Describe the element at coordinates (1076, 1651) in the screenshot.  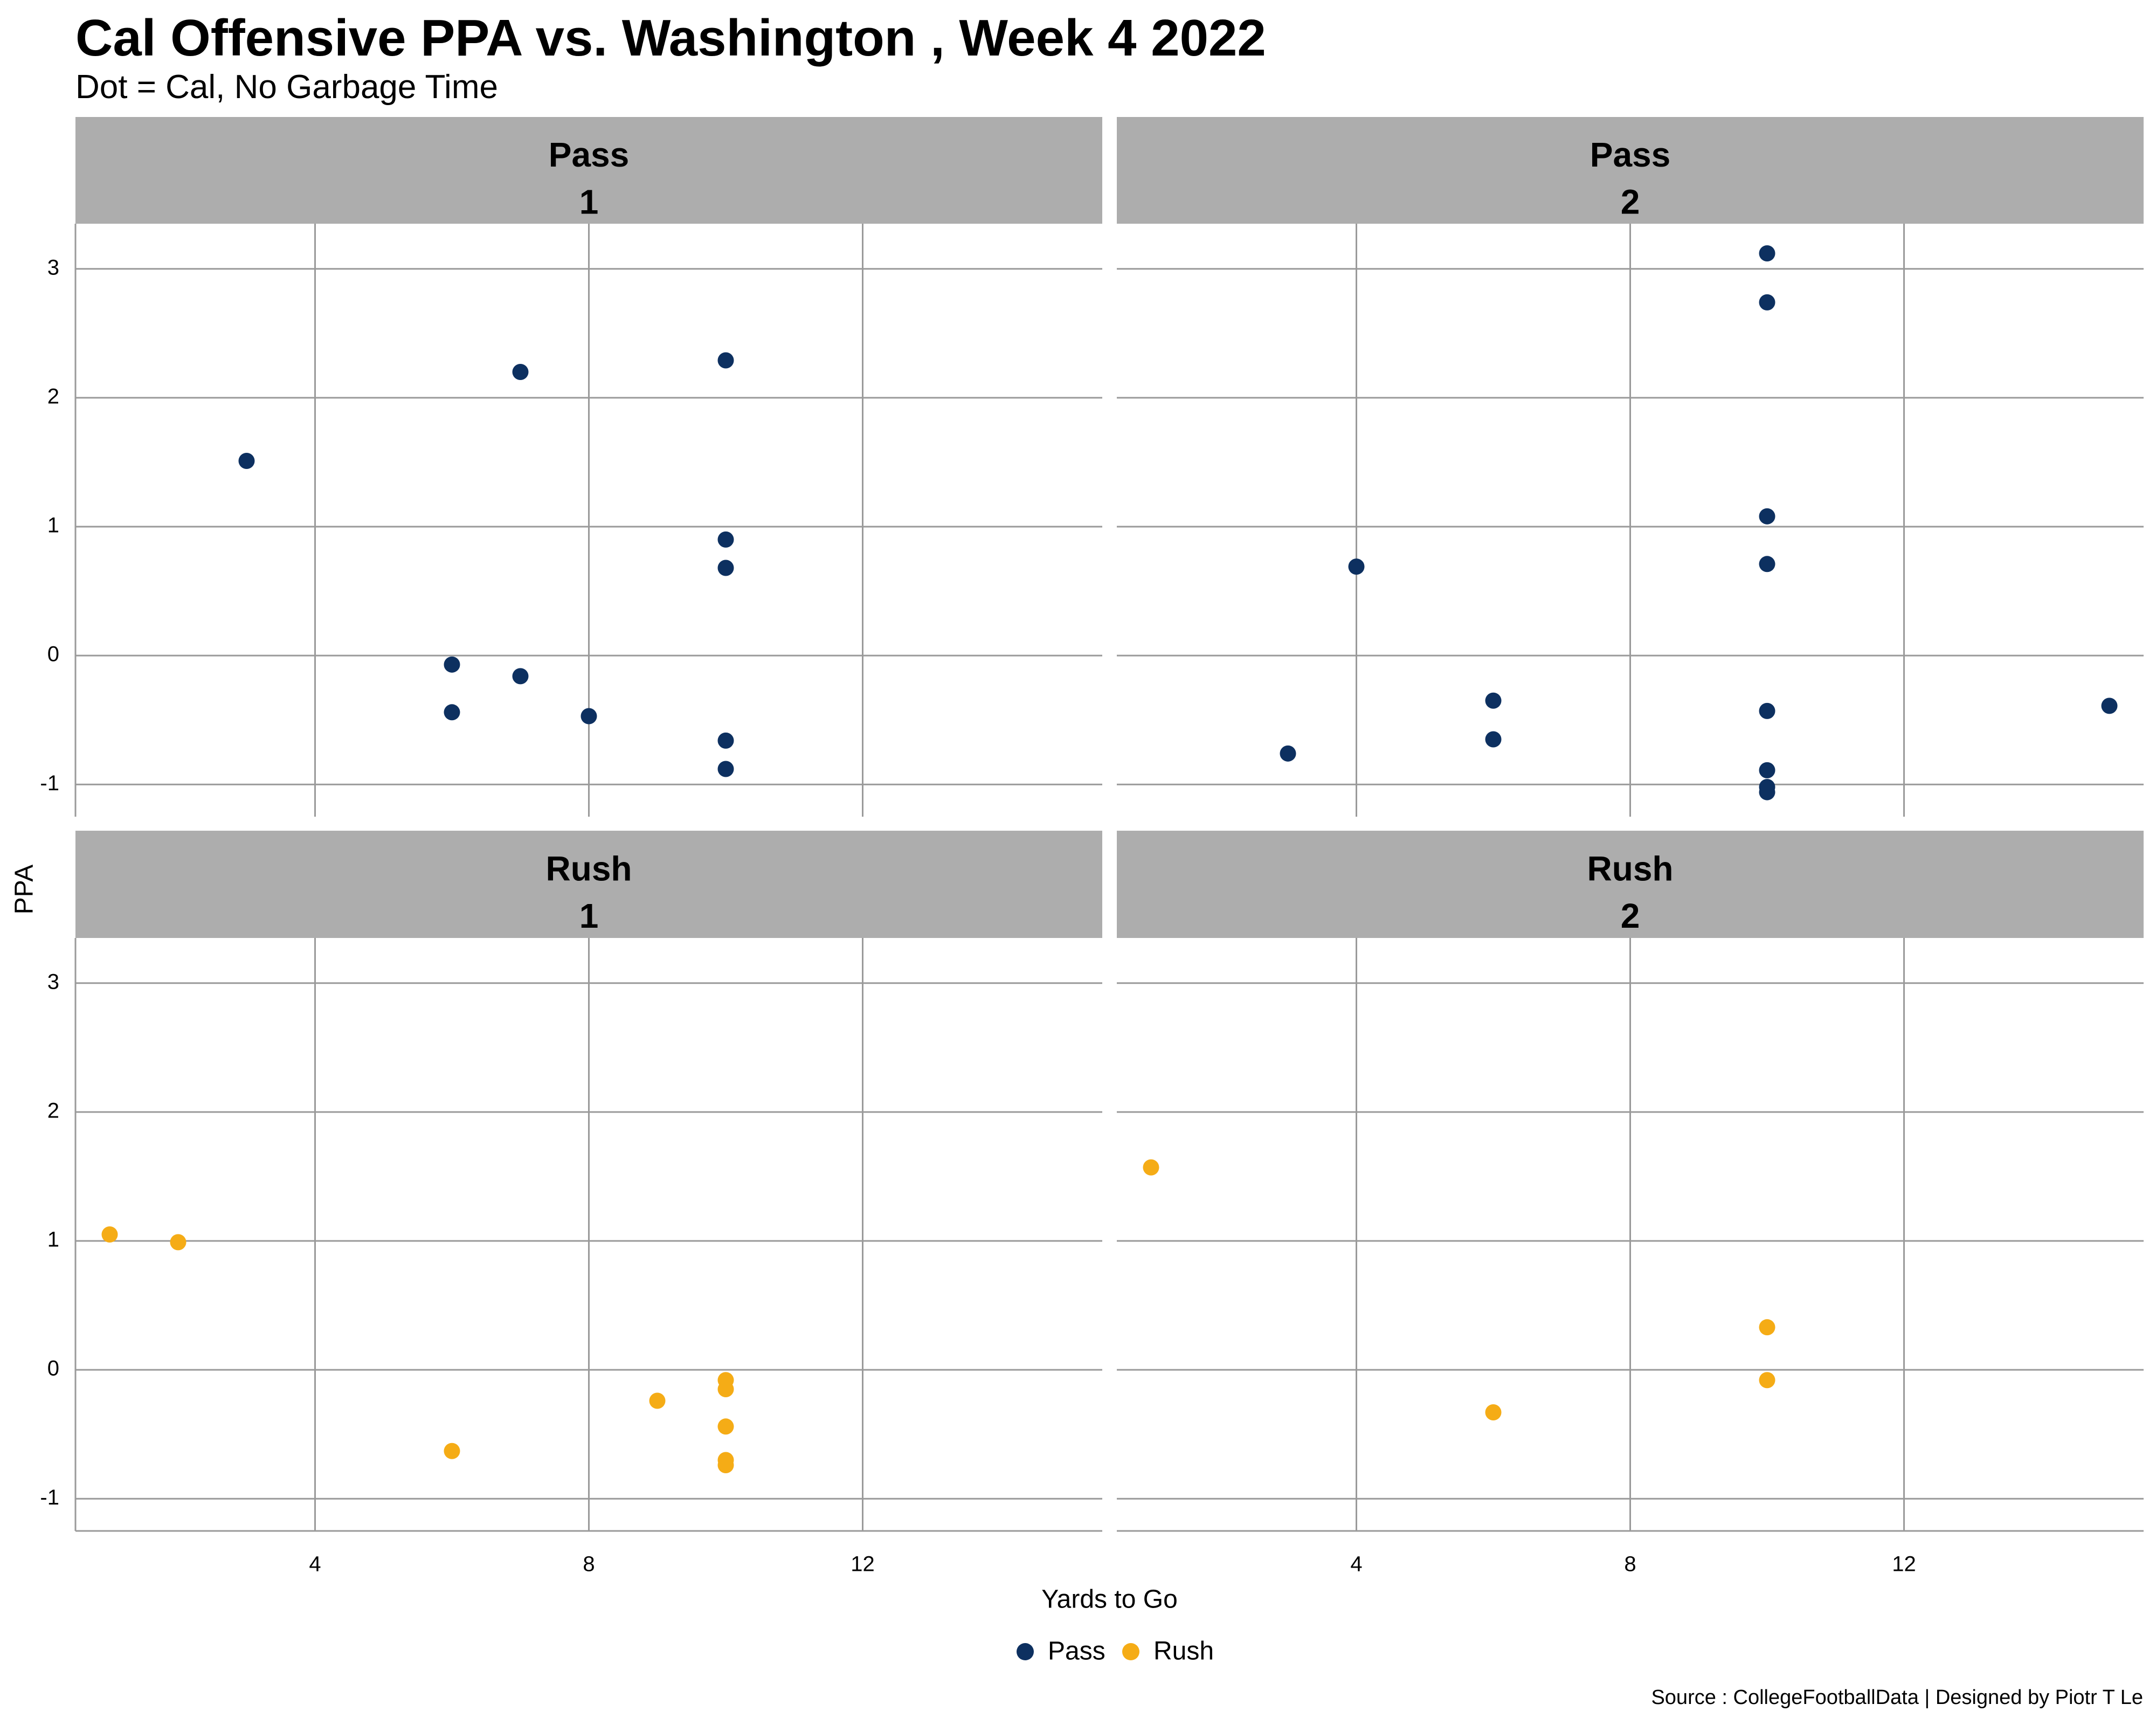
I see `legend-label: Pass` at that location.